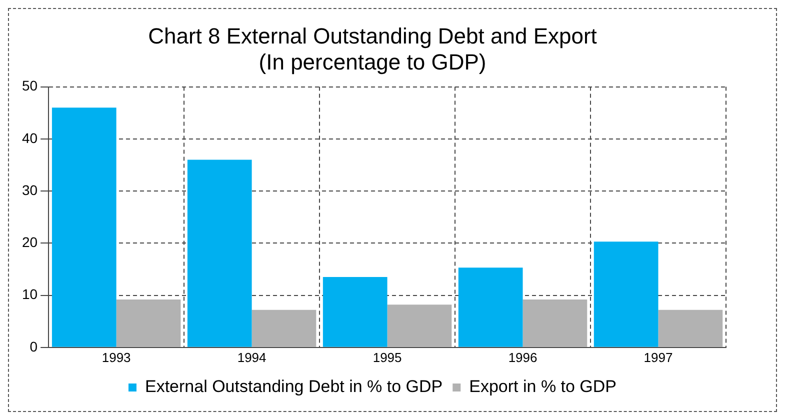 This screenshot has width=785, height=420. I want to click on legend-label: Export in % to GDP, so click(543, 386).